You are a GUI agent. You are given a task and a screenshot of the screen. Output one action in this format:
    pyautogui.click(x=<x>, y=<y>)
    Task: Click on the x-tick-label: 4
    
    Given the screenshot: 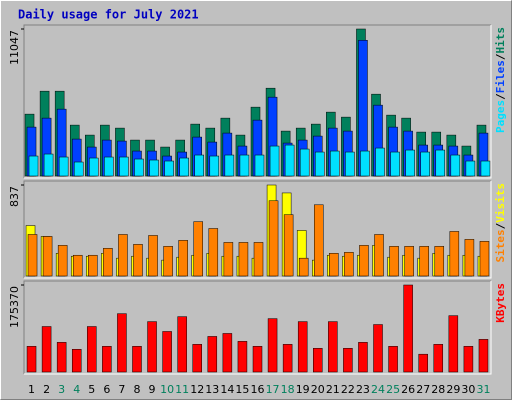 What is the action you would take?
    pyautogui.click(x=76, y=389)
    